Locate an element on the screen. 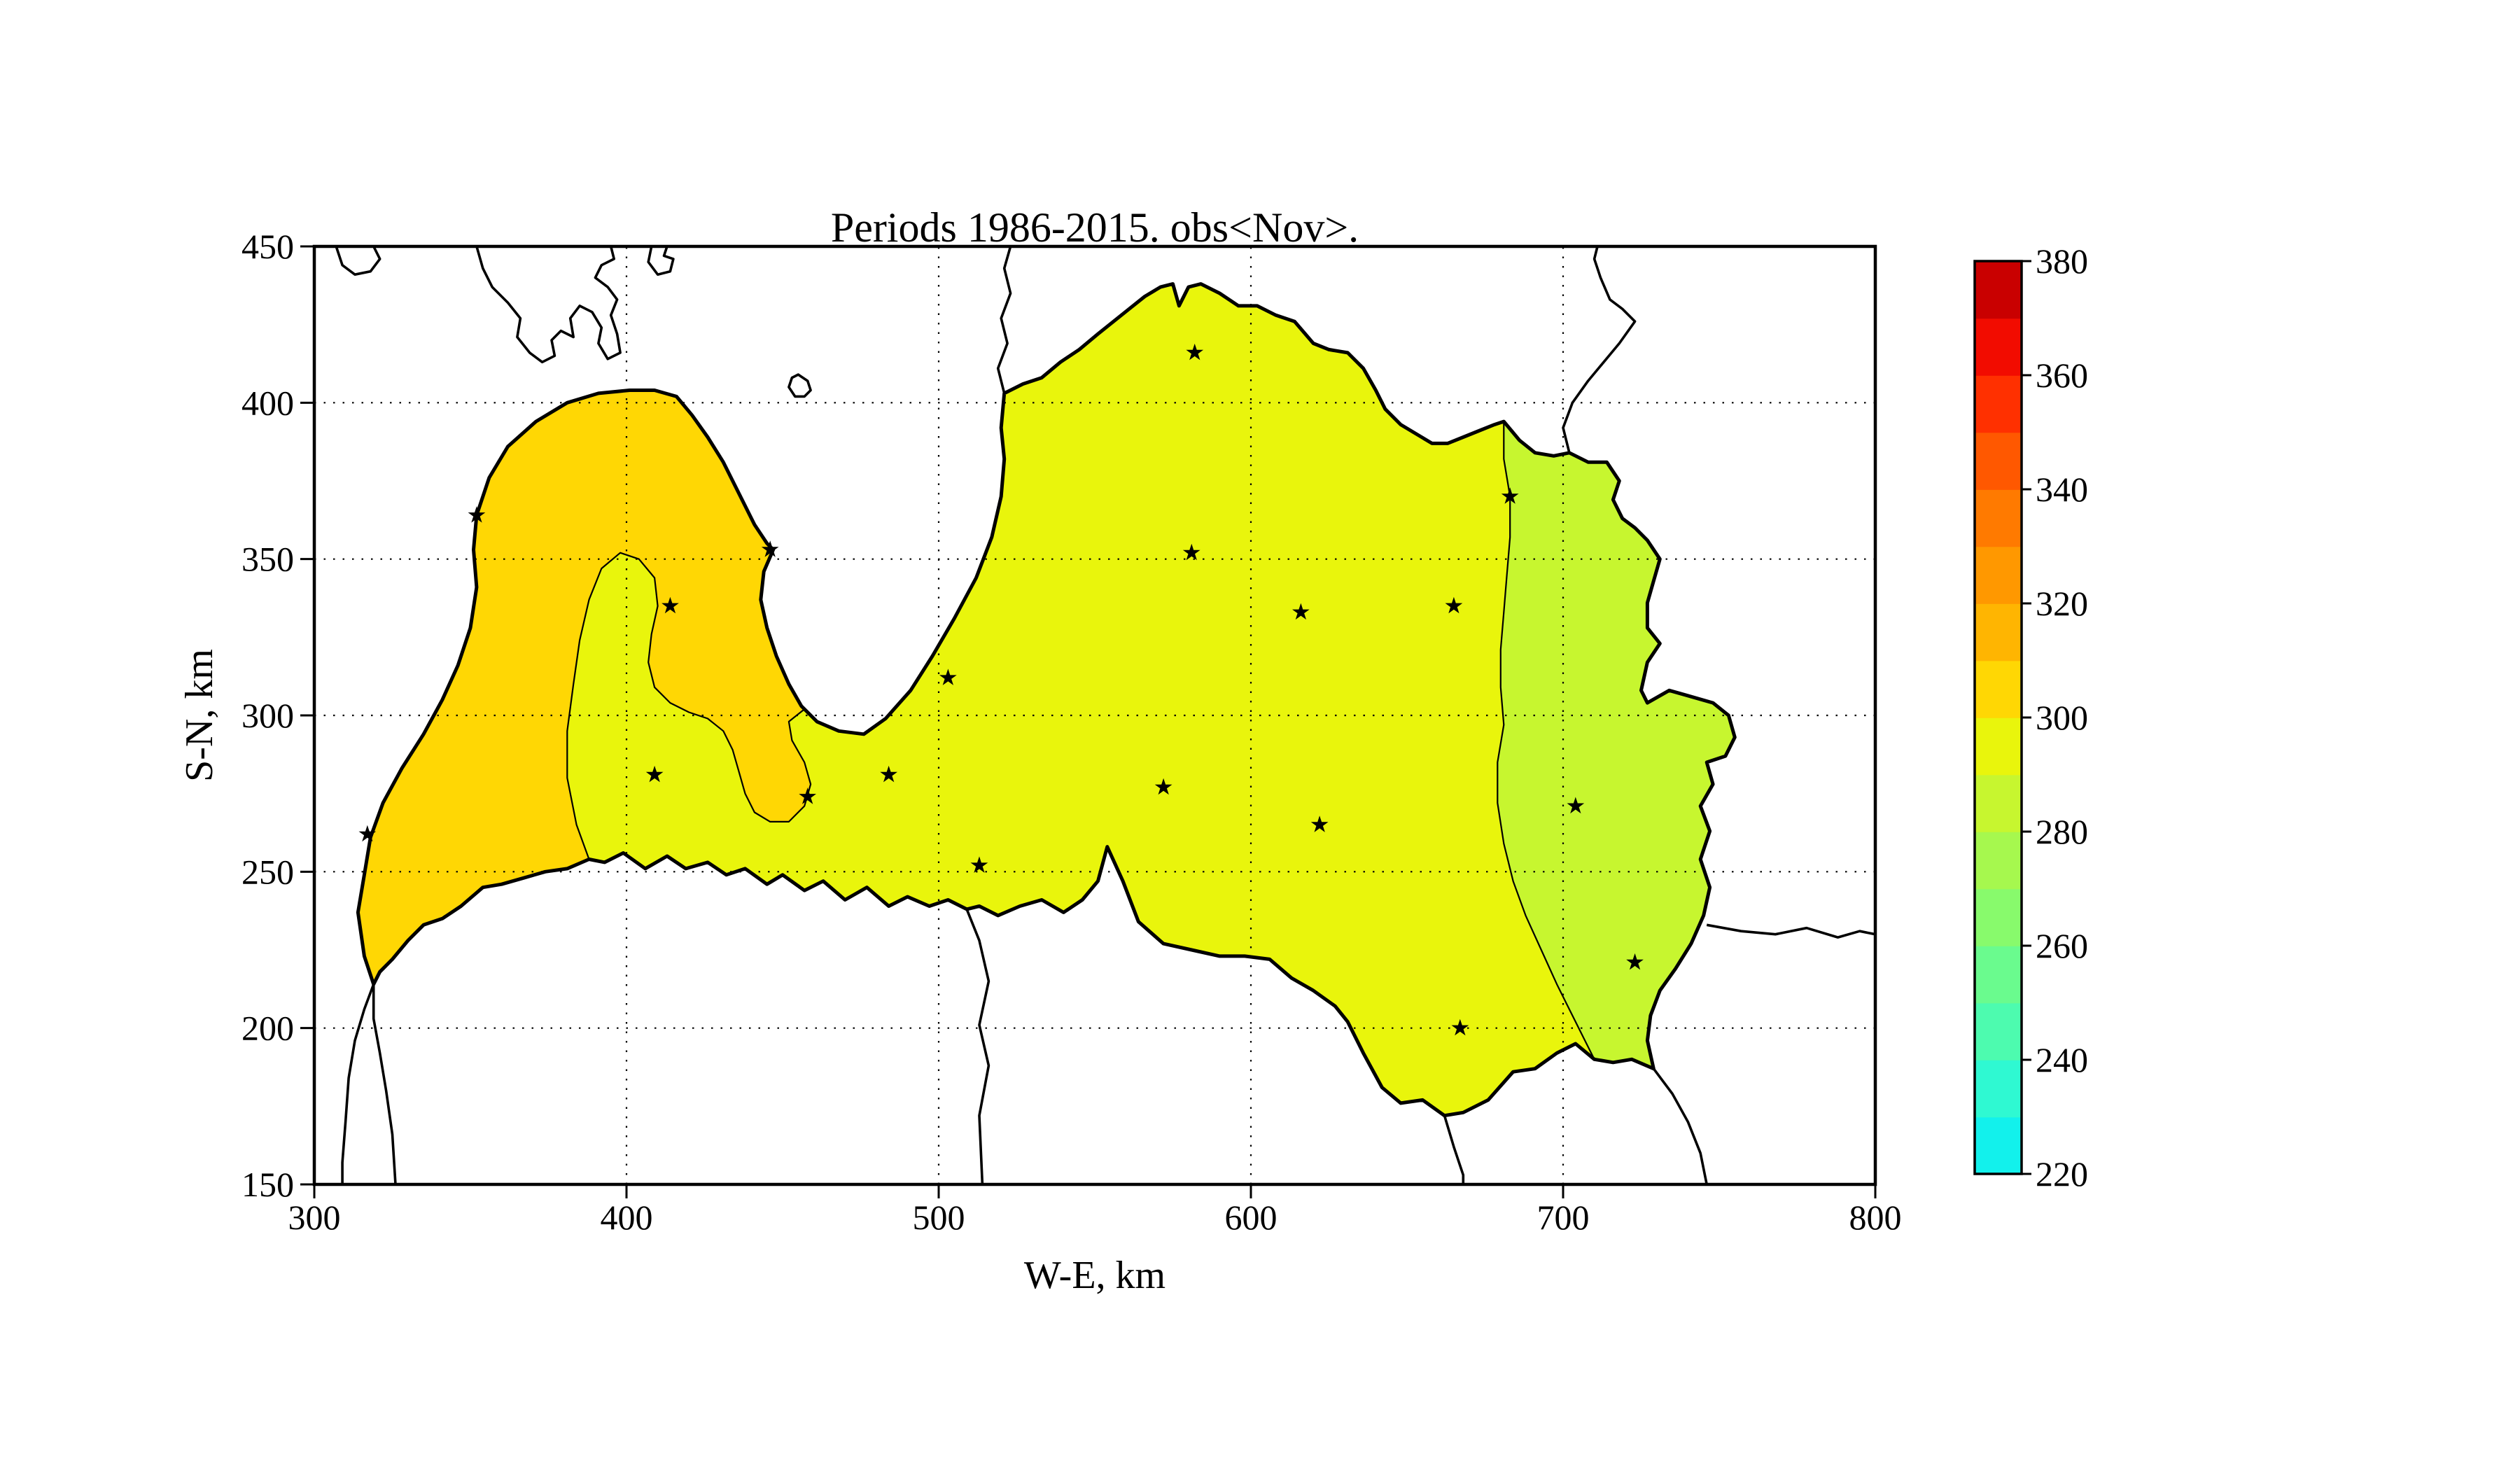  x-tick-label: 500 is located at coordinates (939, 1217).